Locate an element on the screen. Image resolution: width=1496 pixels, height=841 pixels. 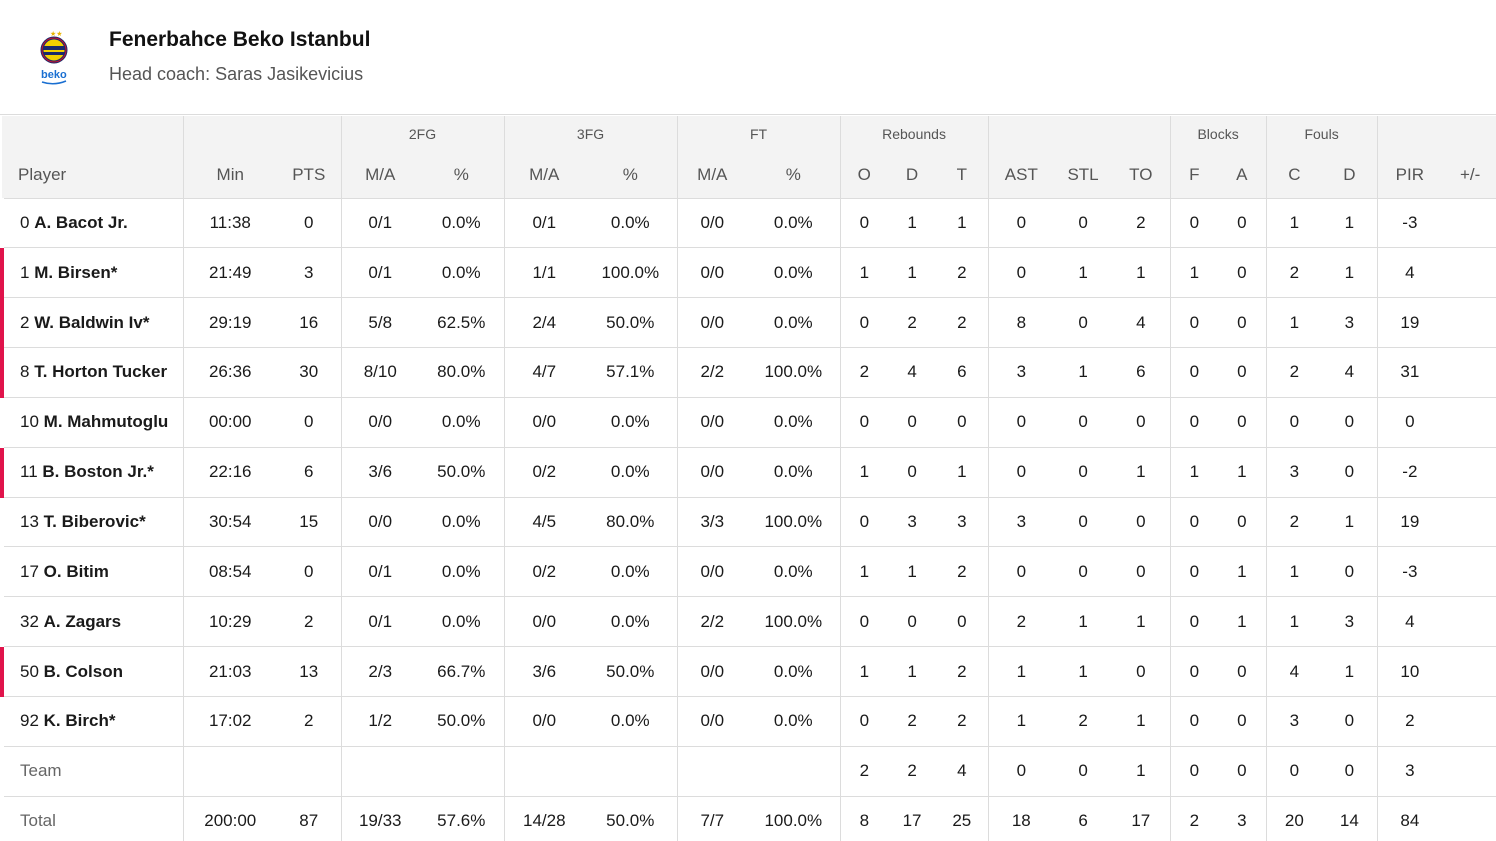
column-header-pir: PIR is located at coordinates (1410, 175).